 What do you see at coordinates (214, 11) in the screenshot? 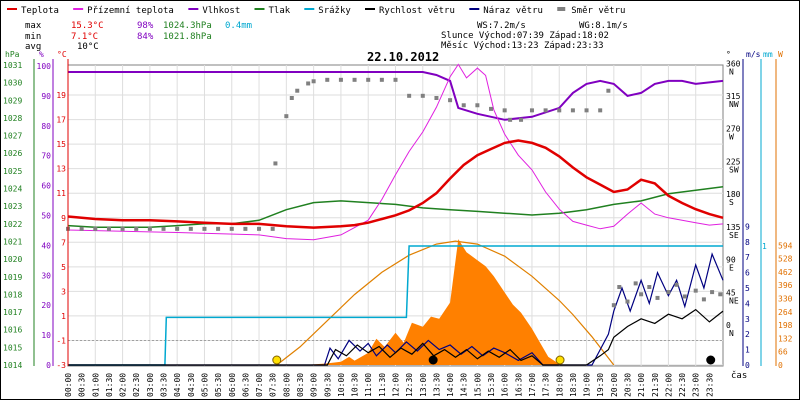
I see `legend-item: Vlhkost` at bounding box center [214, 11].